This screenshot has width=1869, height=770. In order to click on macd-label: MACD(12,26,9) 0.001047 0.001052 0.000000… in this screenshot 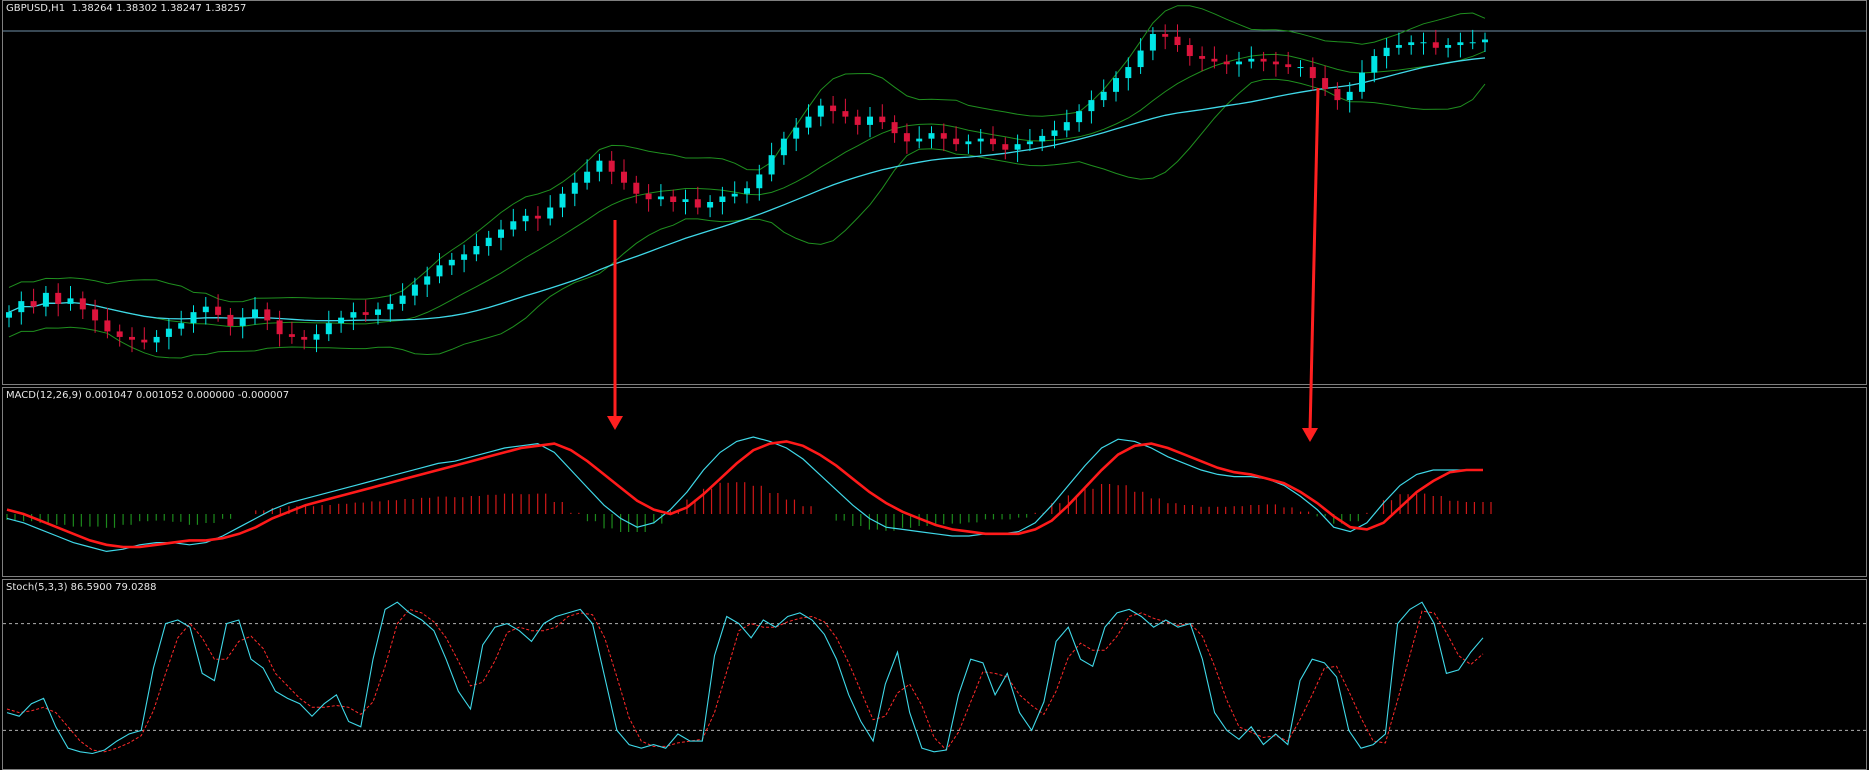, I will do `click(148, 395)`.